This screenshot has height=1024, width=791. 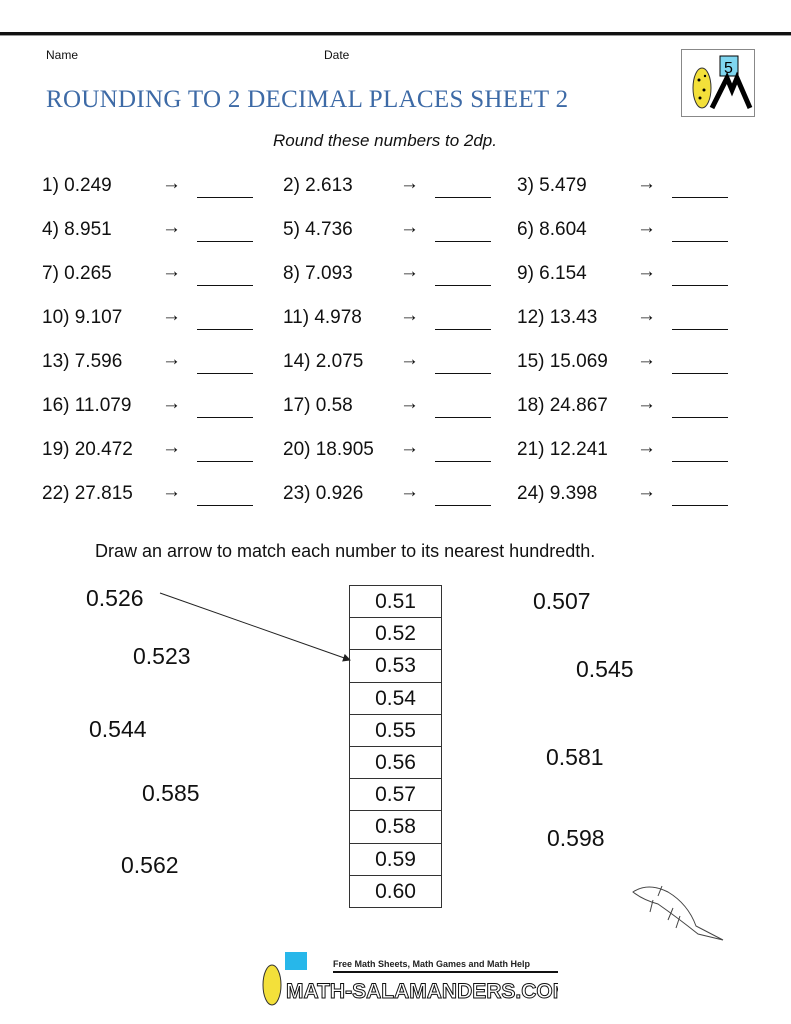 What do you see at coordinates (395, 731) in the screenshot?
I see `target-cell: 0.55` at bounding box center [395, 731].